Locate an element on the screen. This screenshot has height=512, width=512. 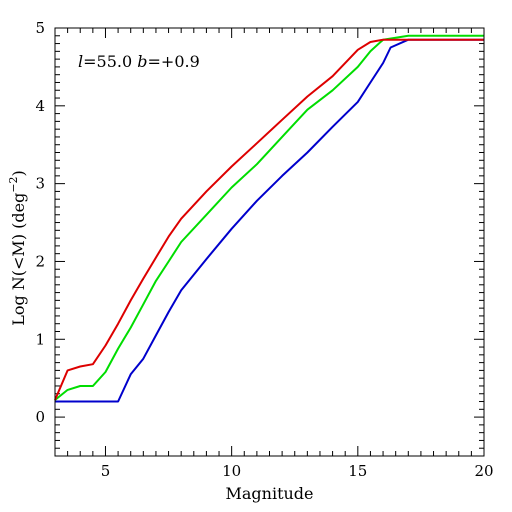
y-axis-title-close: ) is located at coordinates (18, 173).